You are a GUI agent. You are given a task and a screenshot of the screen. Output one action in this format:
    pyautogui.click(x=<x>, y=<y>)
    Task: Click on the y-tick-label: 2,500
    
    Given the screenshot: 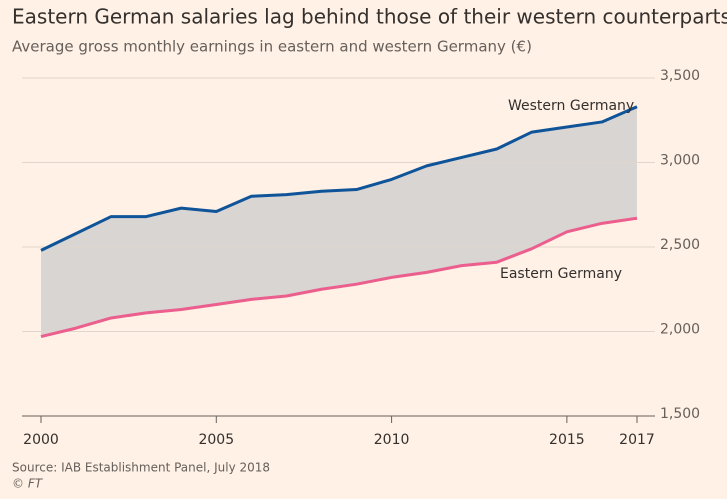 What is the action you would take?
    pyautogui.click(x=680, y=245)
    